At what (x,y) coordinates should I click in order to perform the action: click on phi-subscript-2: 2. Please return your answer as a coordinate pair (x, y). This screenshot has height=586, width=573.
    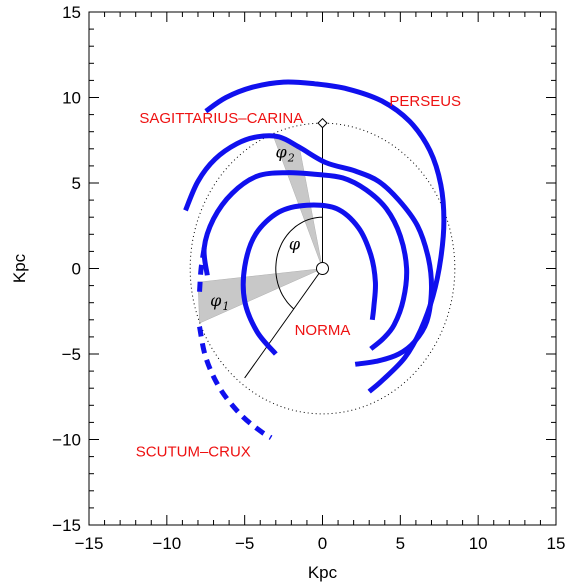
    Looking at the image, I should click on (291, 157).